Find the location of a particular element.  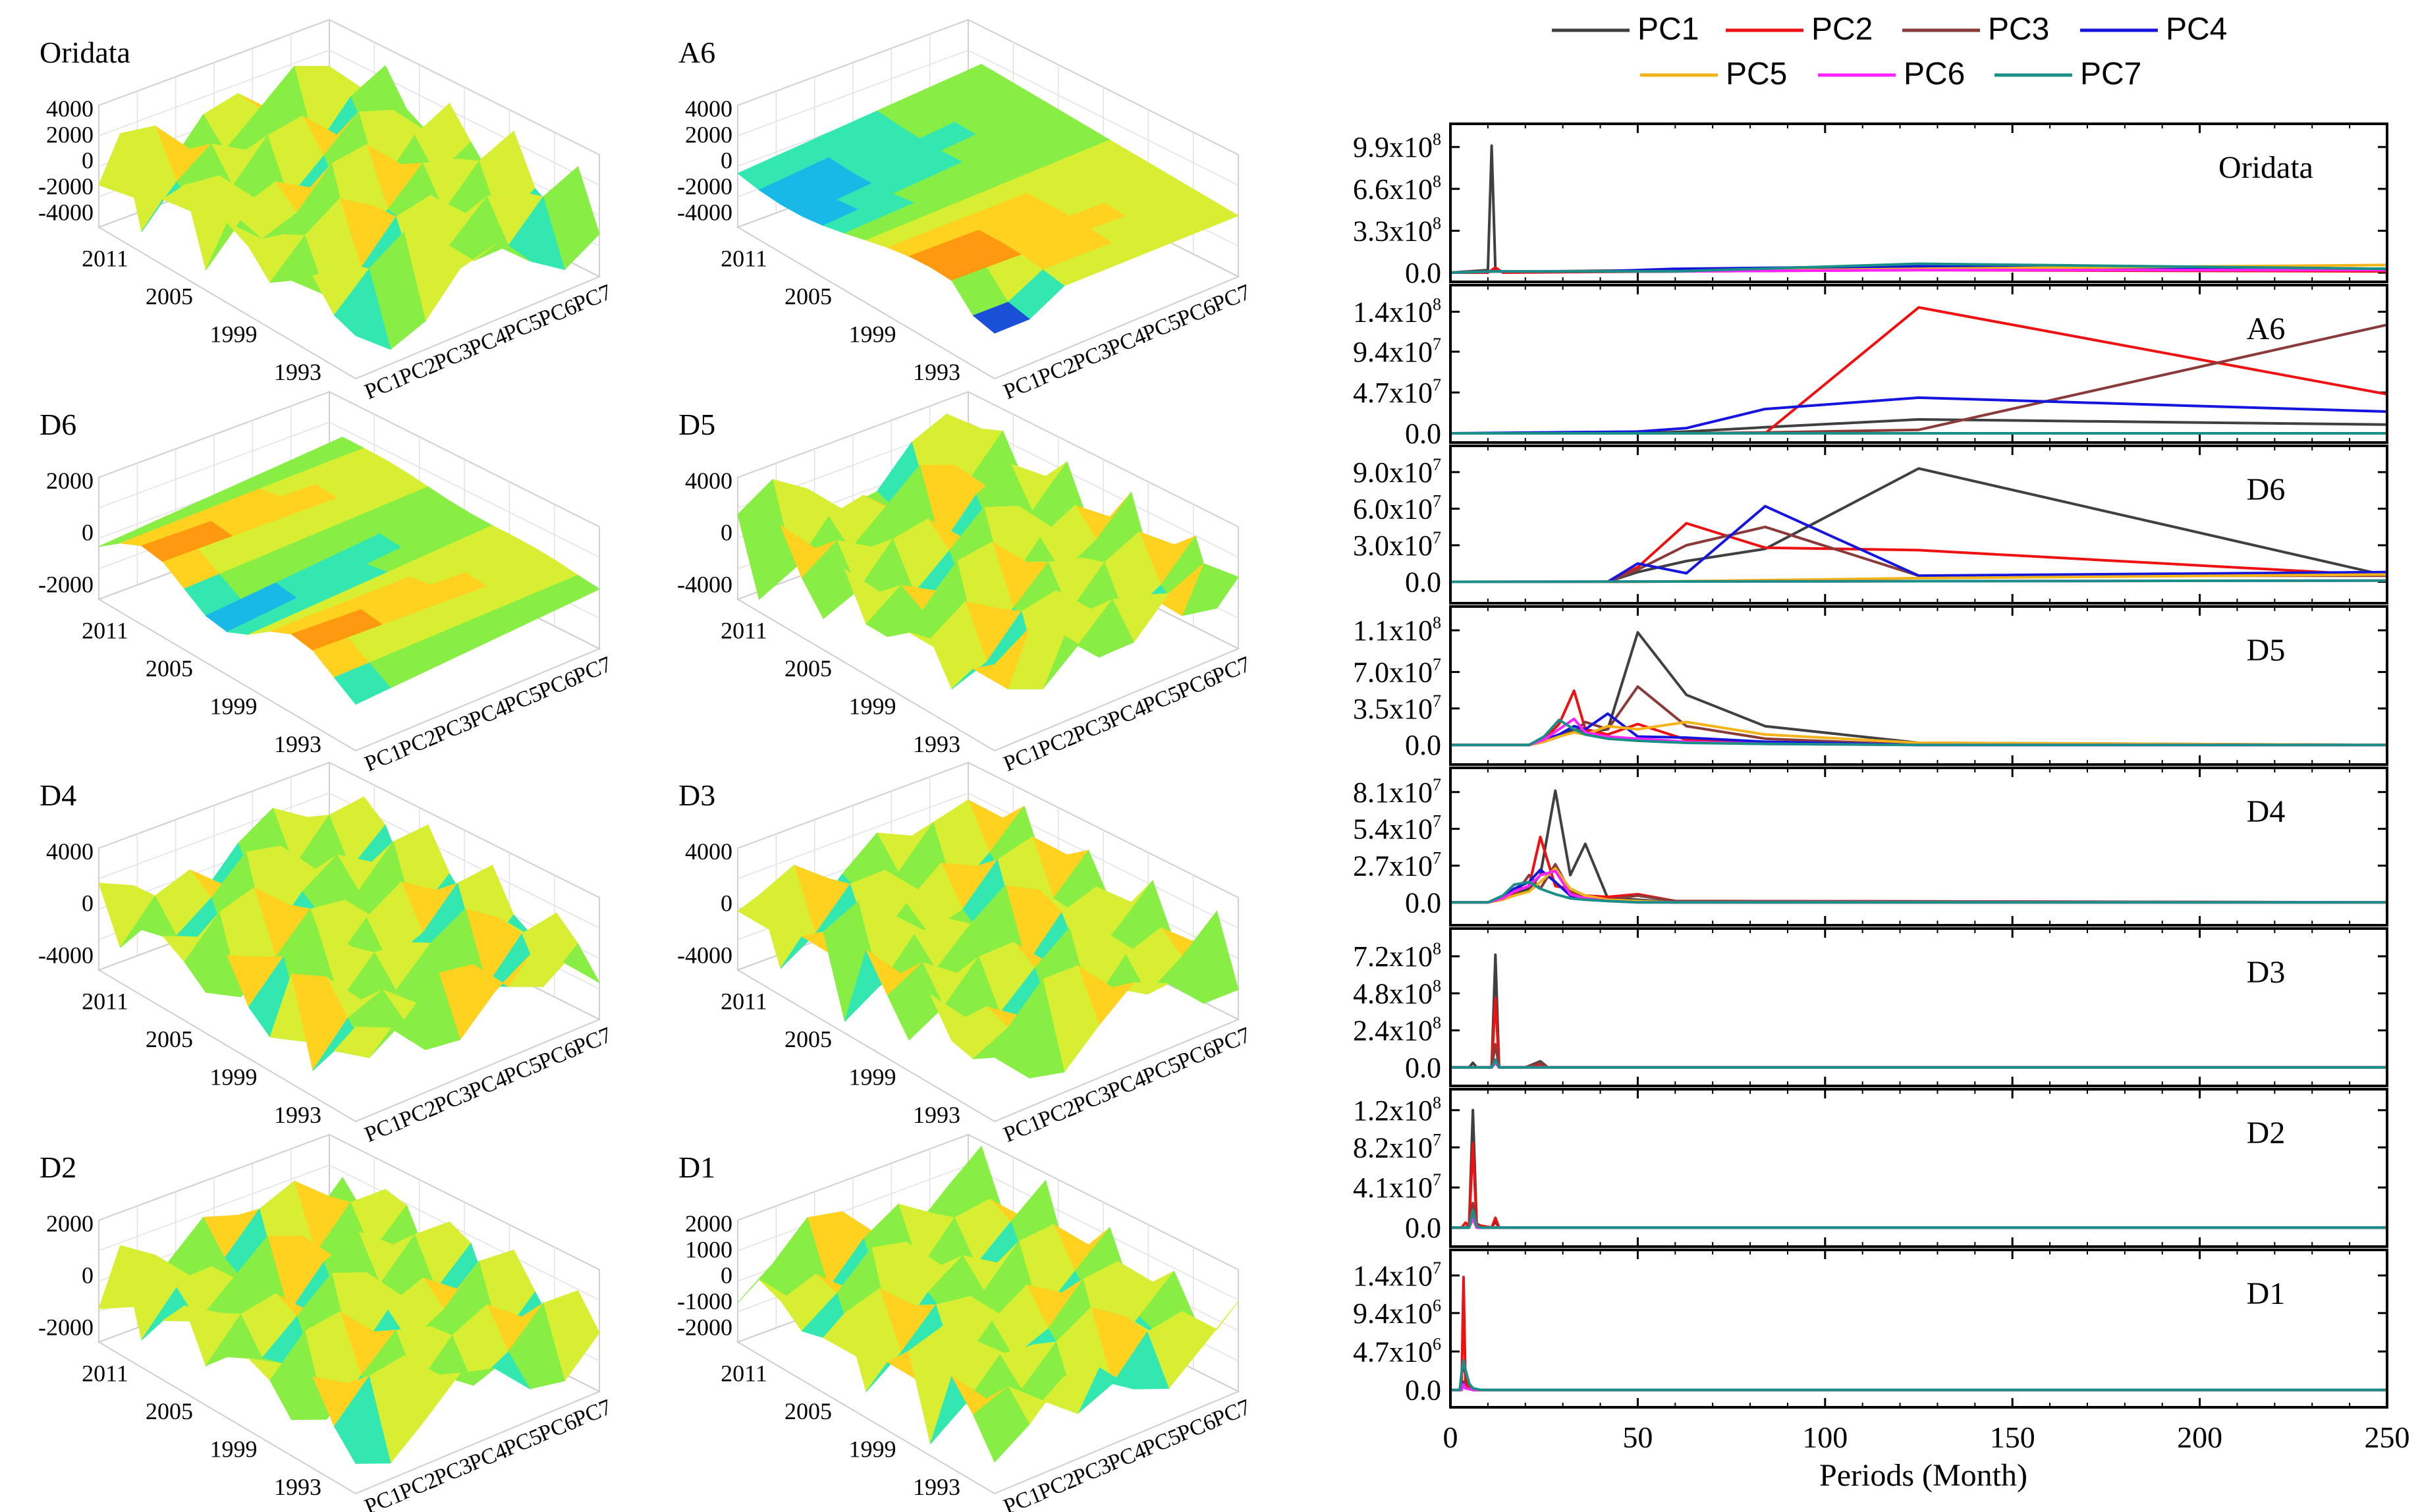

x-tick-label: 250 is located at coordinates (2387, 1437).